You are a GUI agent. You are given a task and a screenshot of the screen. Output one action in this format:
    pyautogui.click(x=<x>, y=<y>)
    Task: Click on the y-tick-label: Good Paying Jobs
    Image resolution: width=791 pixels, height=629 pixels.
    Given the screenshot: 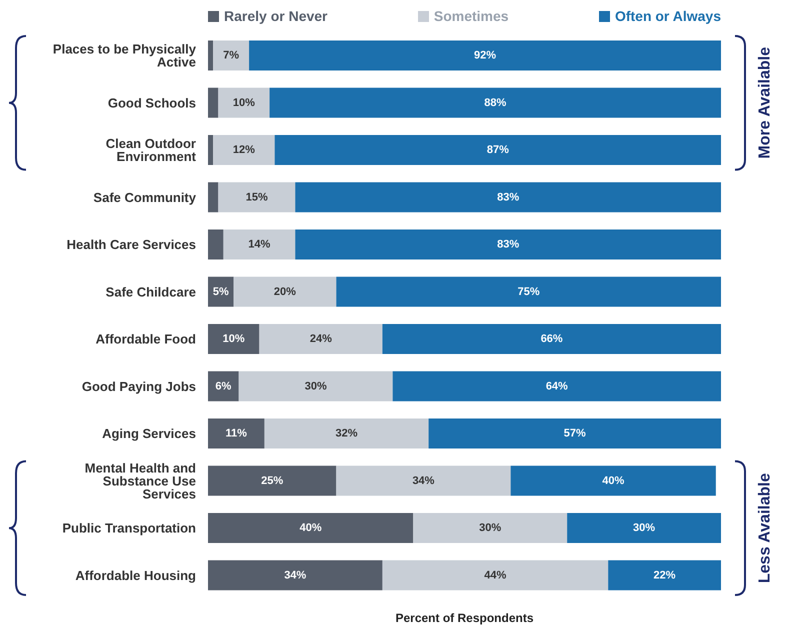 What is the action you would take?
    pyautogui.click(x=139, y=386)
    